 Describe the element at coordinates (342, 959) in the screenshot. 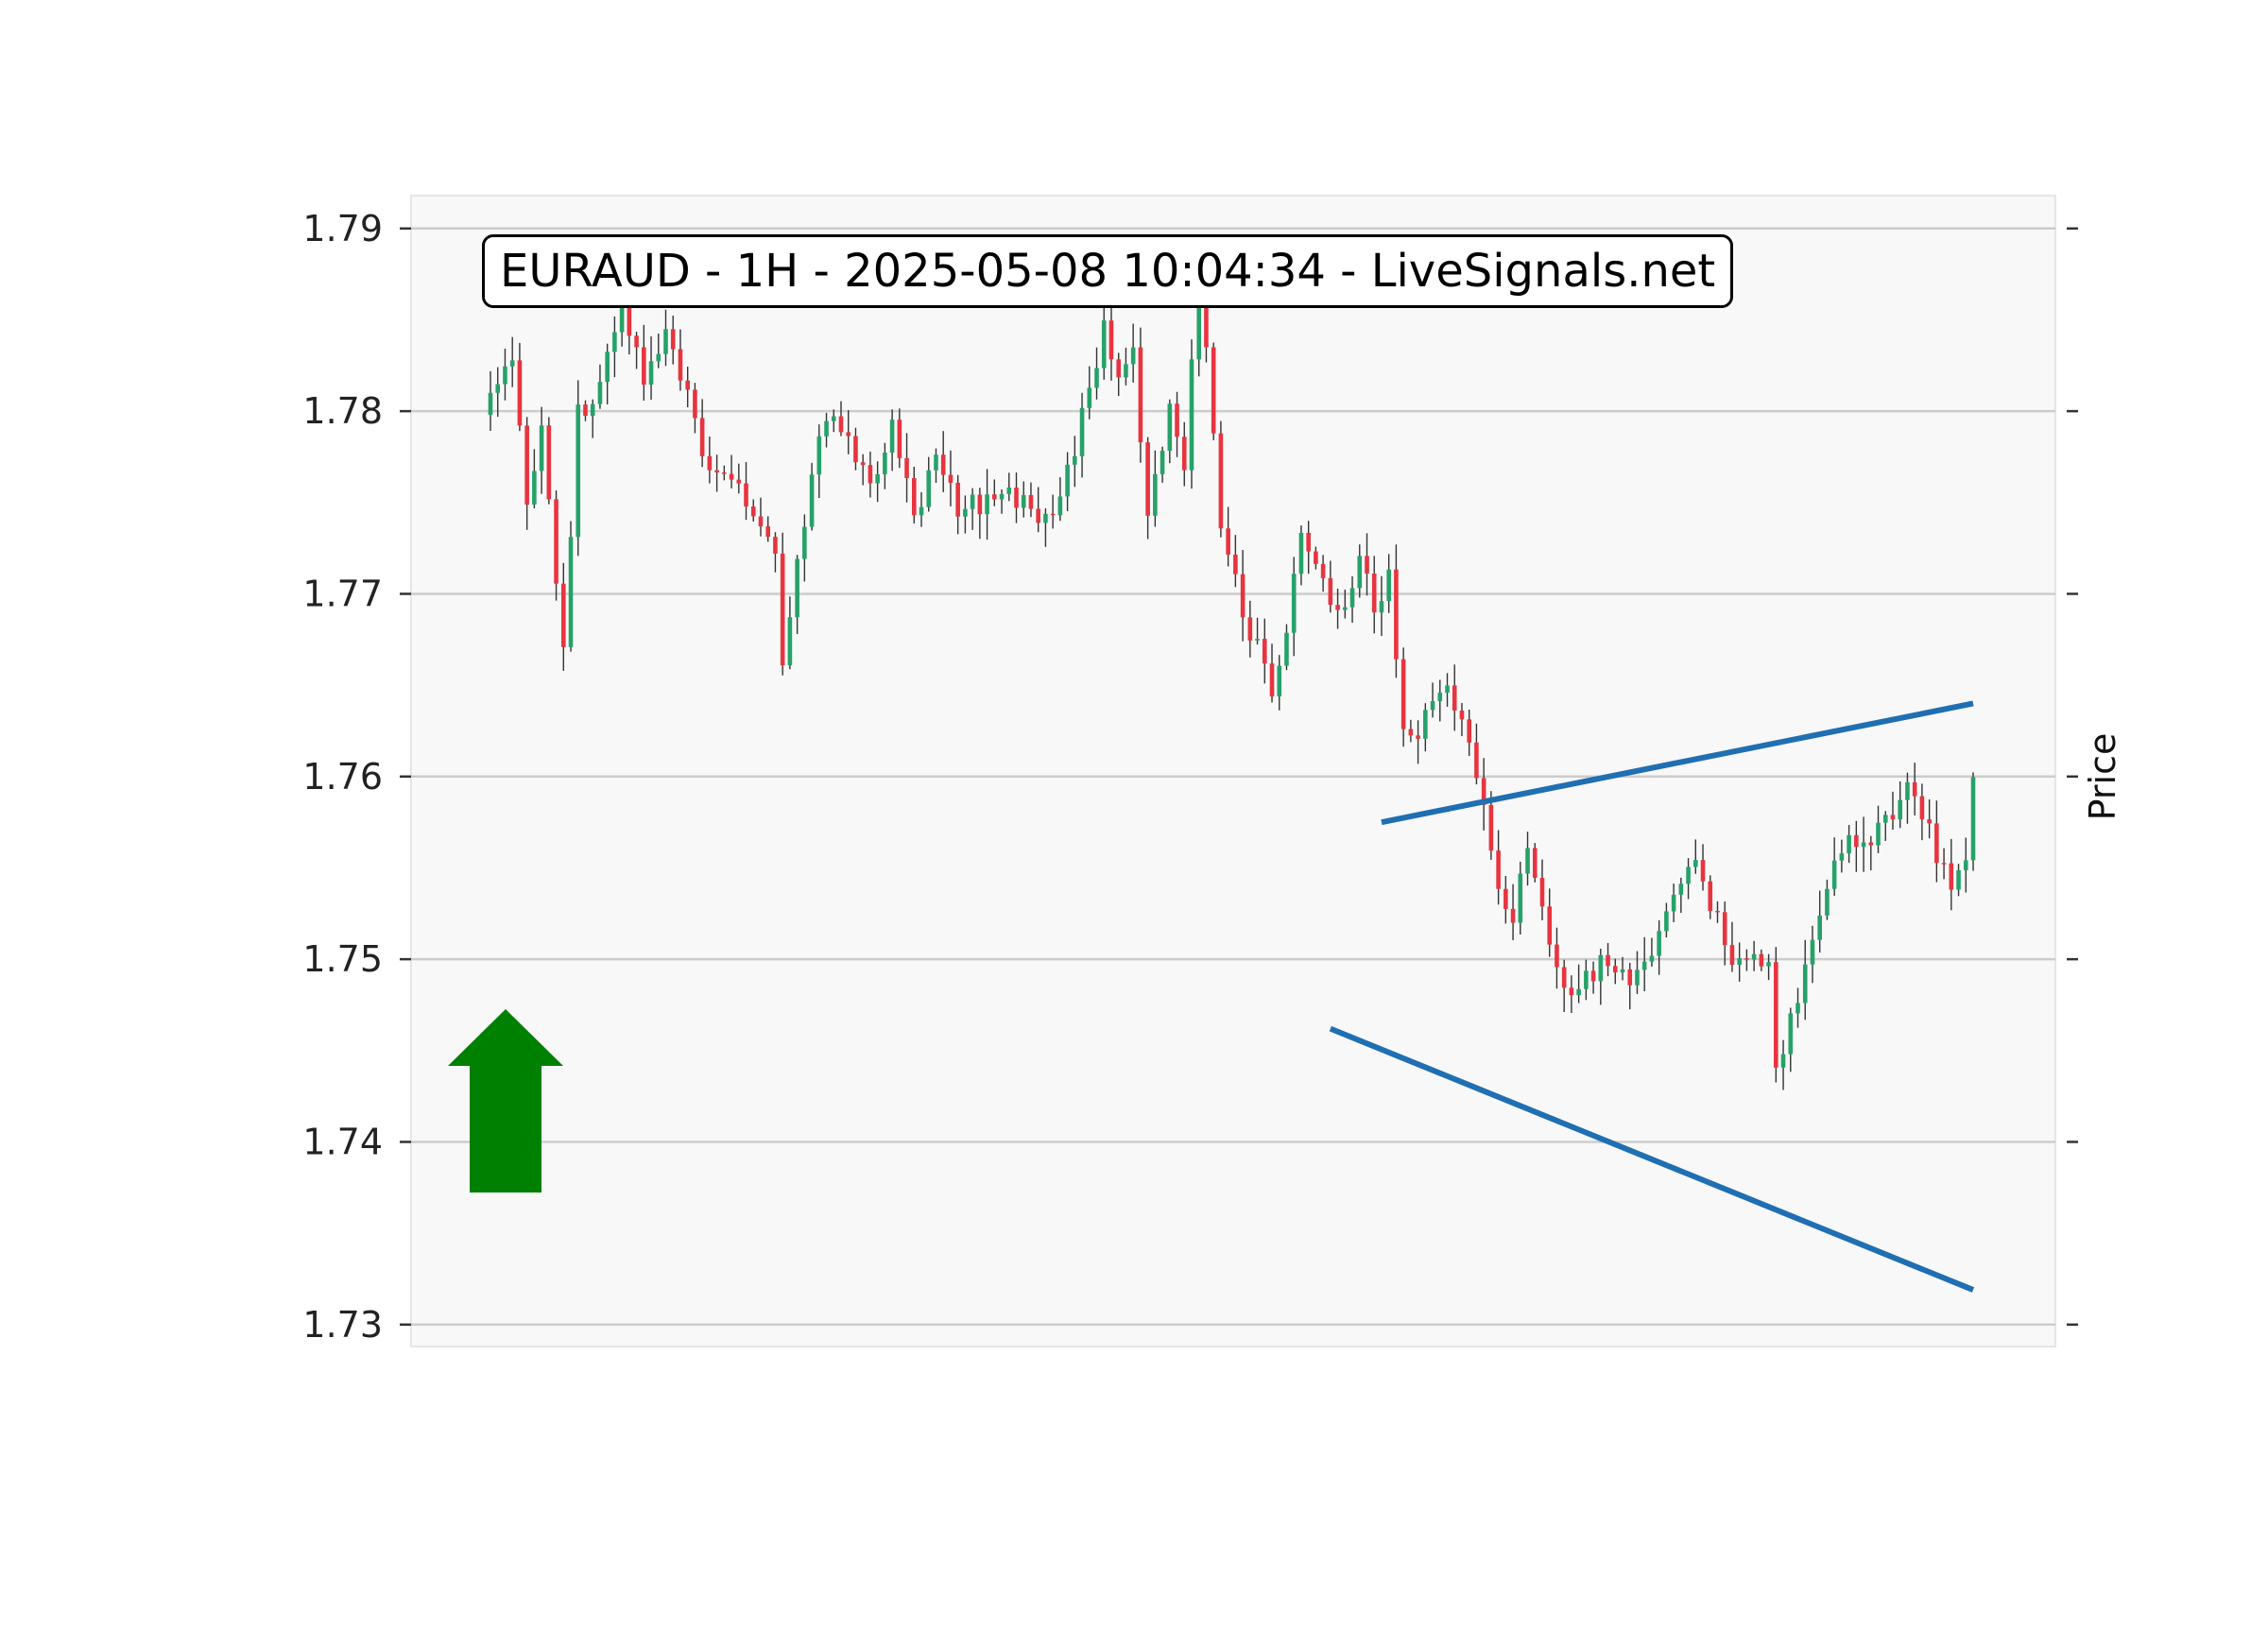

I see `y-tick-label: 1.75` at that location.